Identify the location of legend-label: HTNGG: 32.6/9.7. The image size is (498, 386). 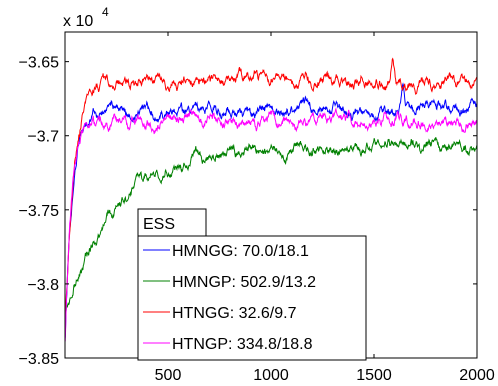
(234, 313).